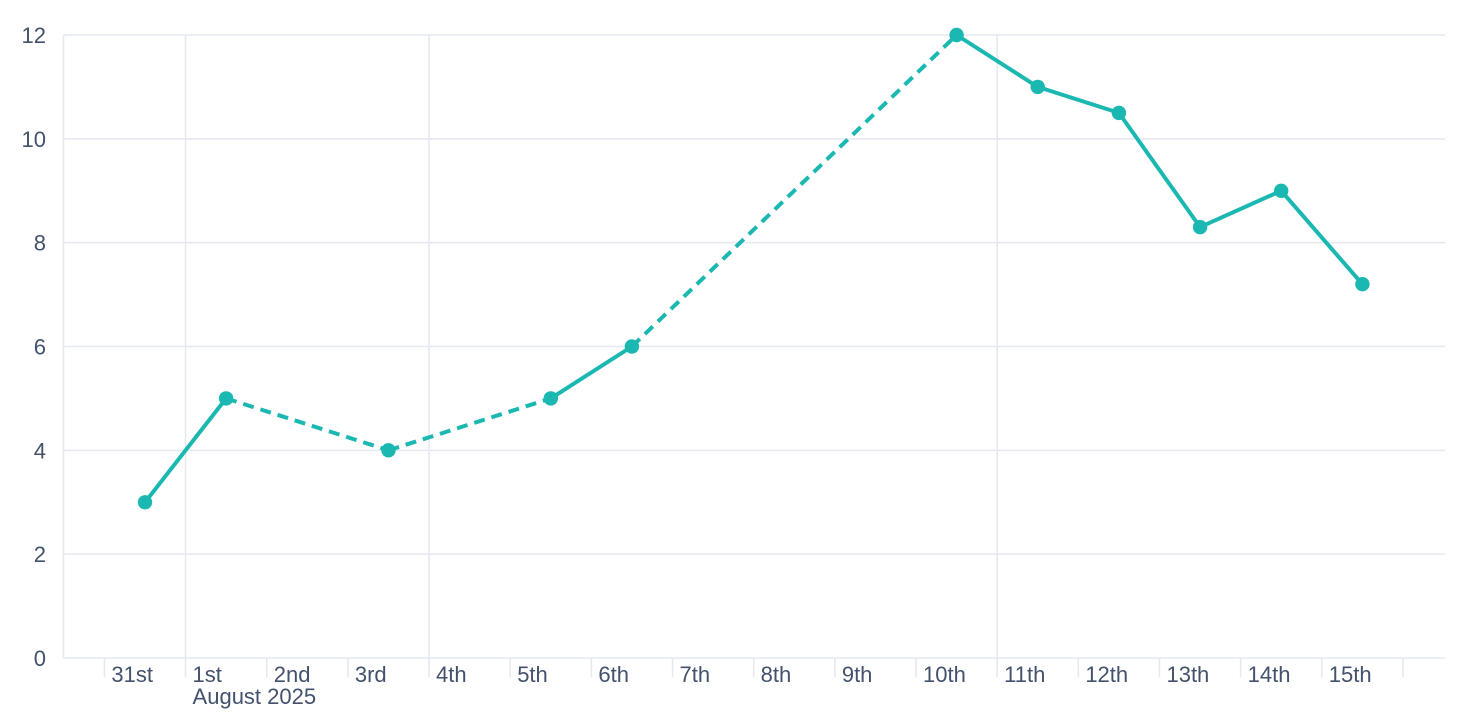 Image resolution: width=1464 pixels, height=726 pixels. Describe the element at coordinates (451, 674) in the screenshot. I see `x-label-4th: 4th` at that location.